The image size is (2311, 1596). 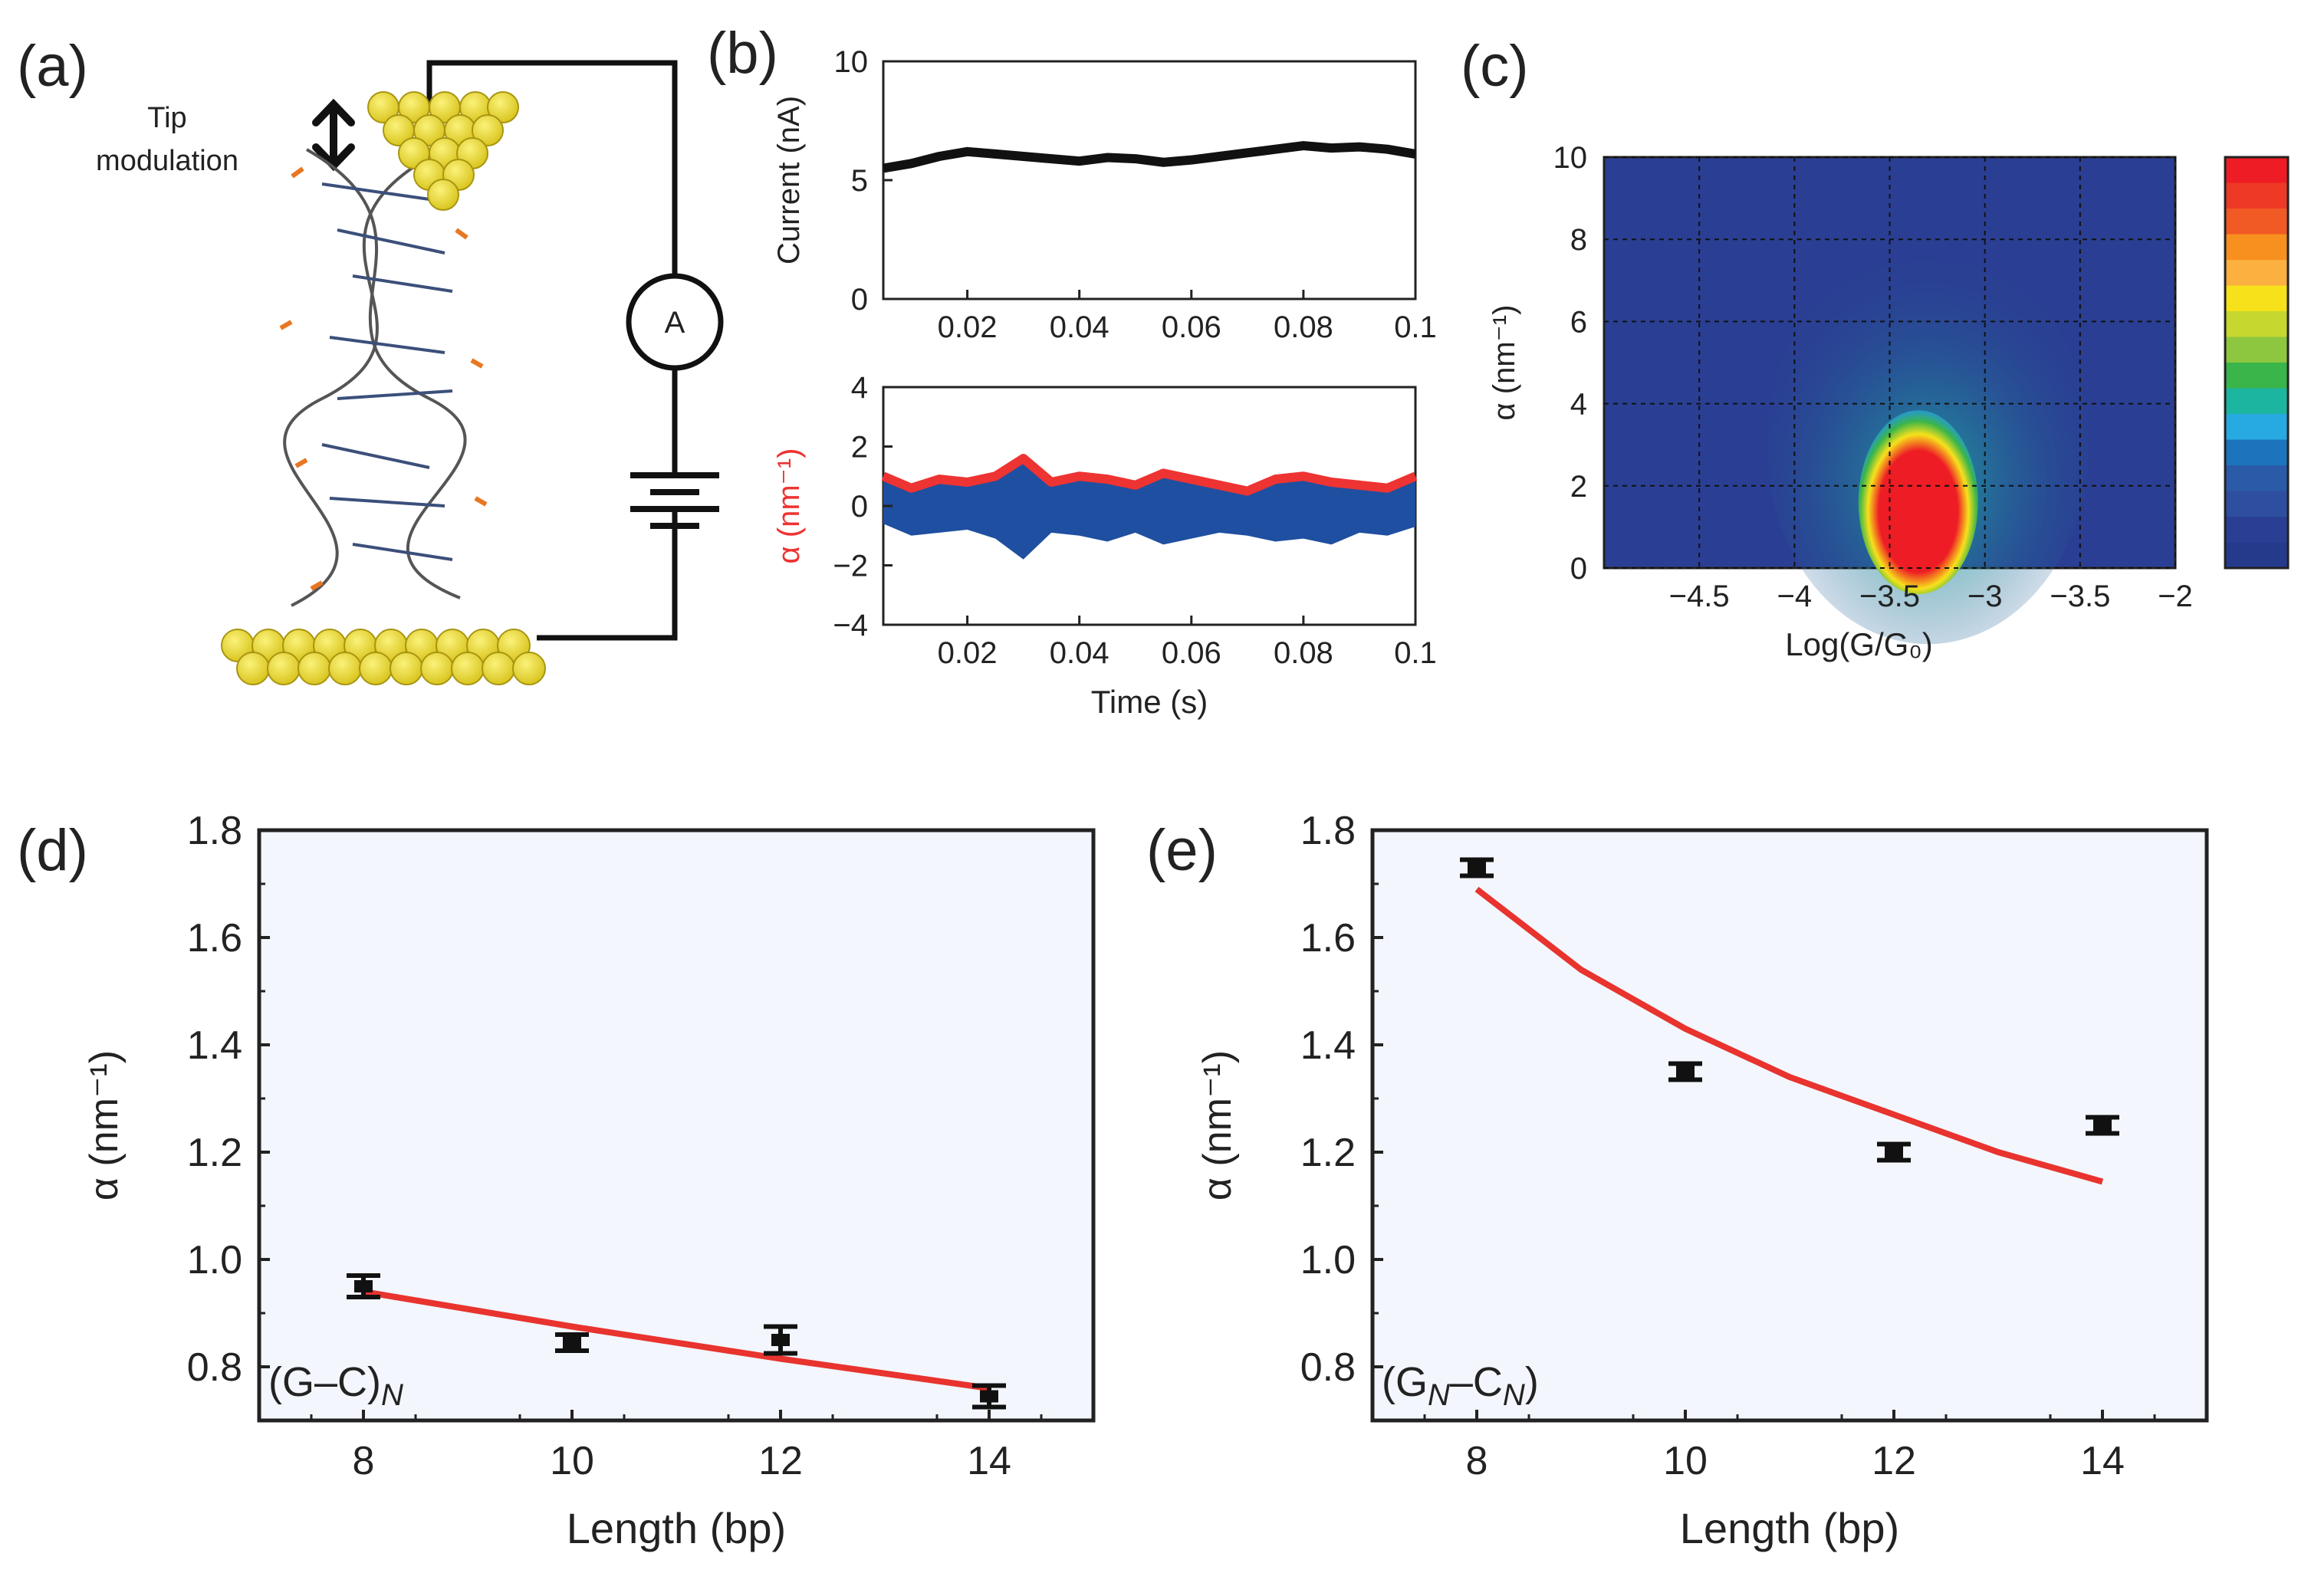 I want to click on fit-line, so click(x=676, y=1340).